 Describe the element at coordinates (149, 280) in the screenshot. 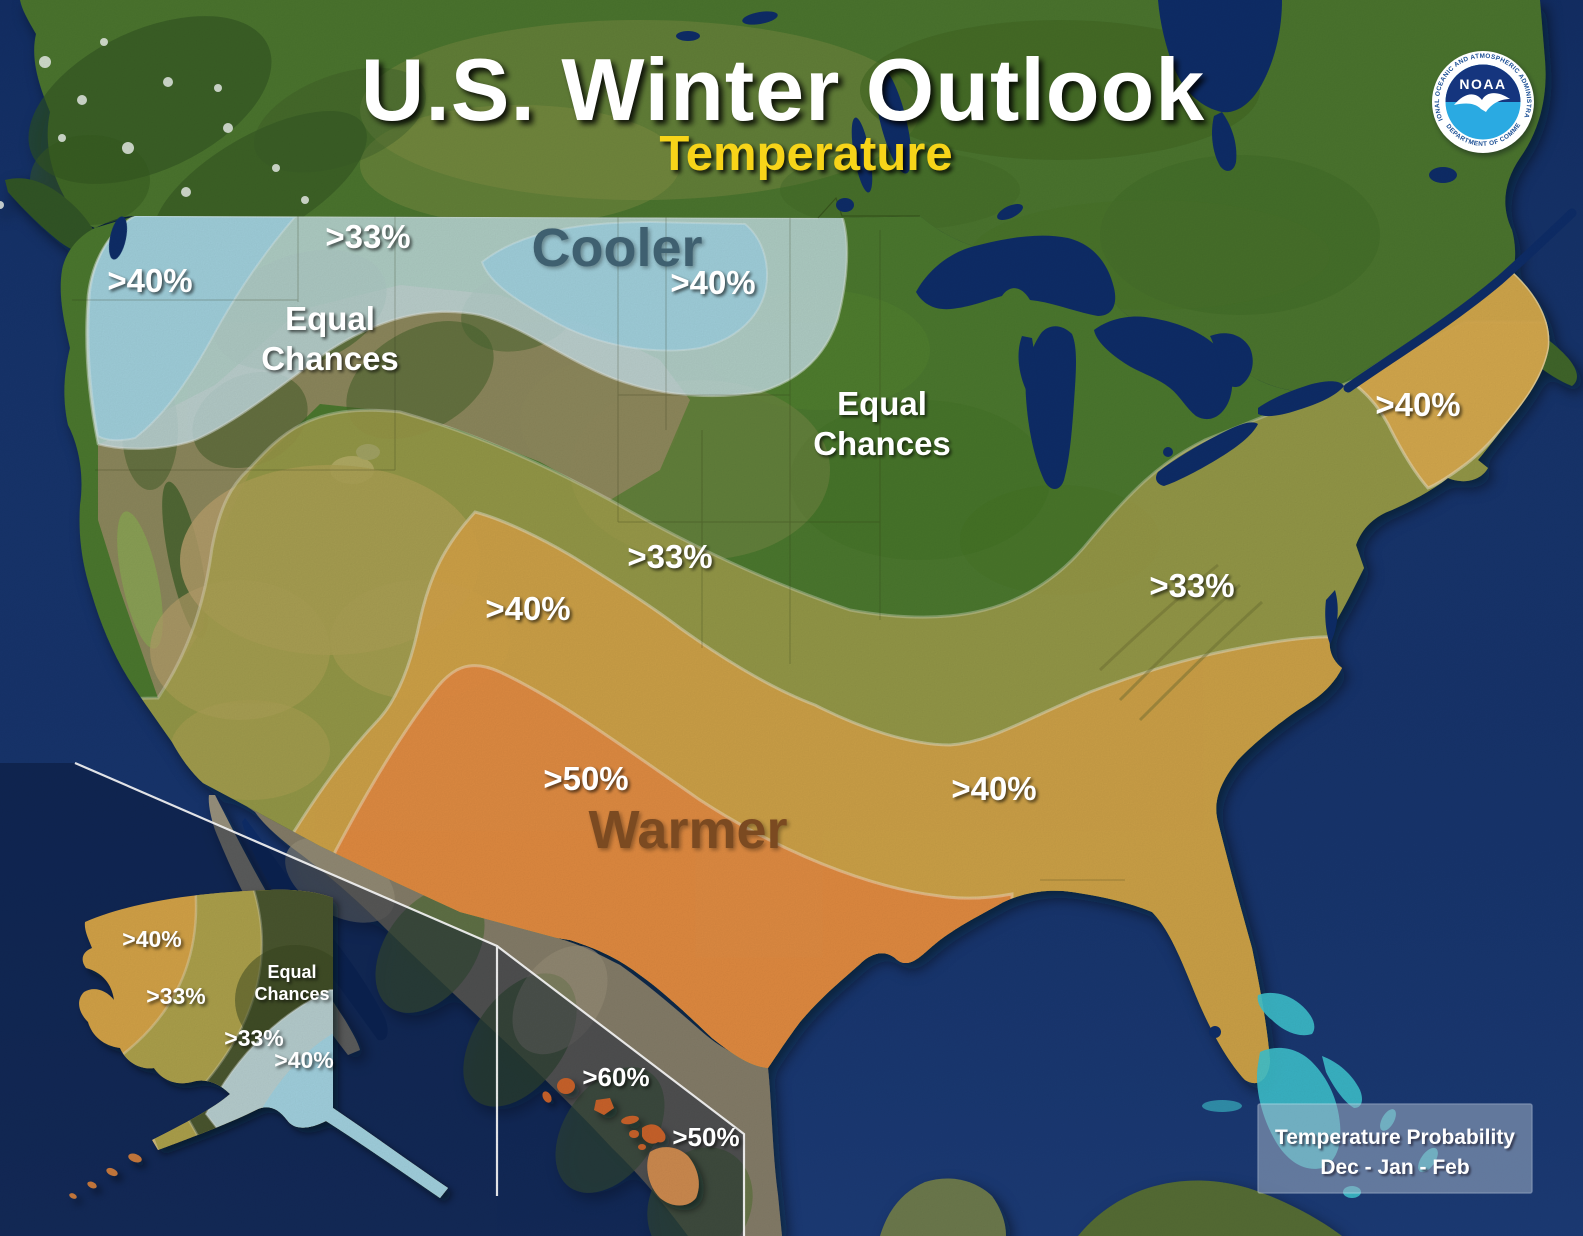

I see `label-cooler-west-pct: >40%` at that location.